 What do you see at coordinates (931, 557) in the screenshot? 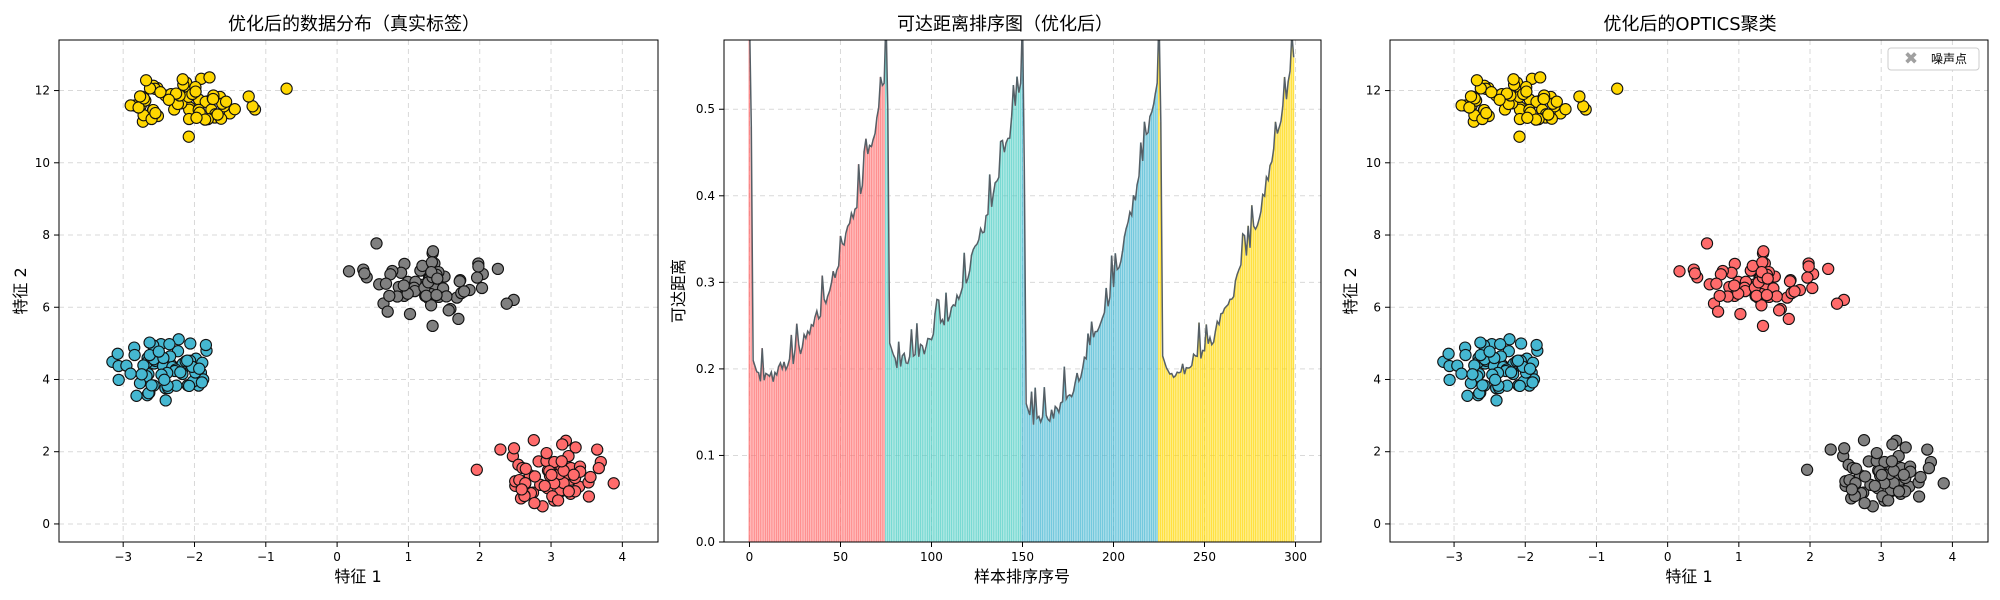
I see `x-tick-label: 100` at bounding box center [931, 557].